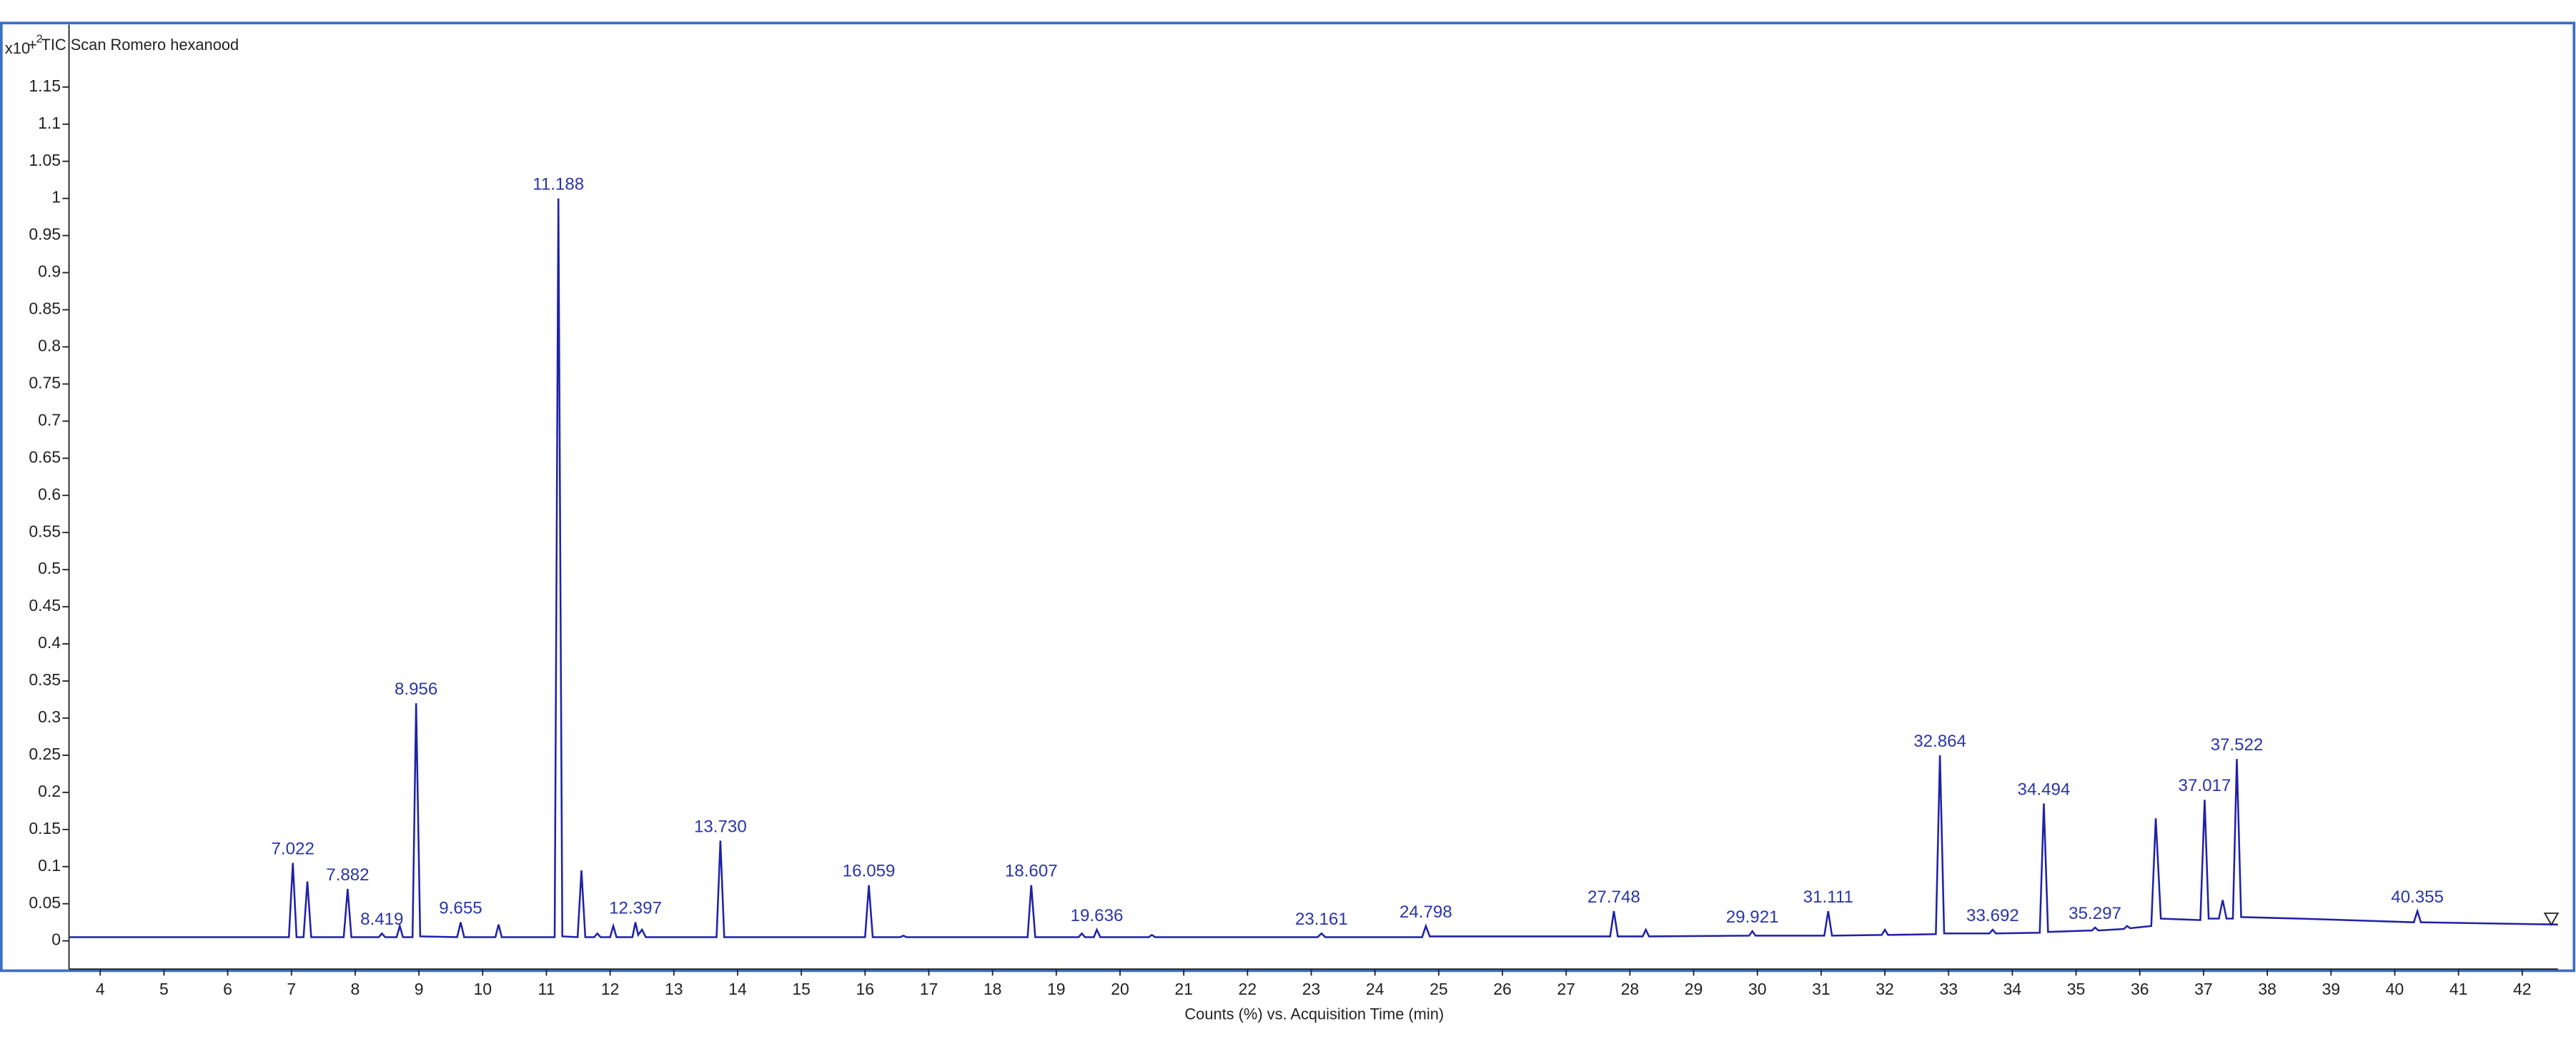 The image size is (2576, 1044). What do you see at coordinates (802, 989) in the screenshot?
I see `x-tick-label: 15` at bounding box center [802, 989].